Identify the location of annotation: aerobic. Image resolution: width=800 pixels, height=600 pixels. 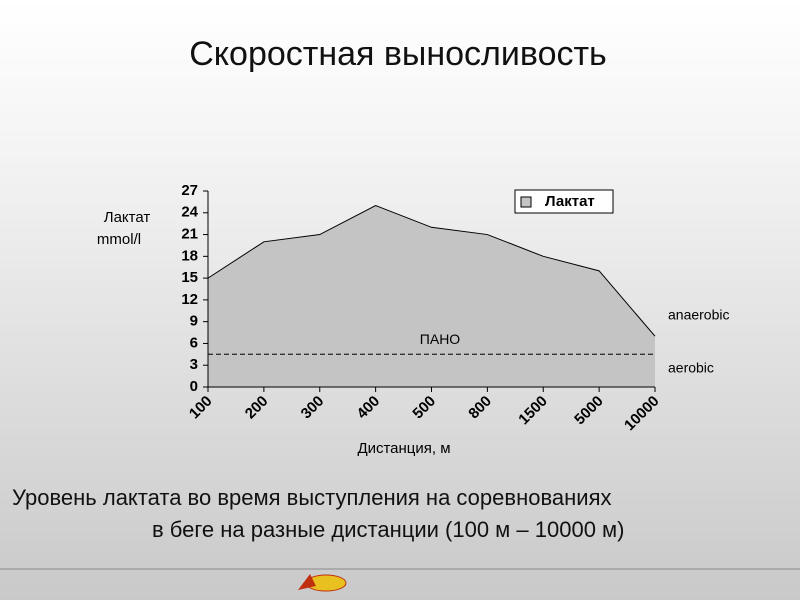
(691, 368).